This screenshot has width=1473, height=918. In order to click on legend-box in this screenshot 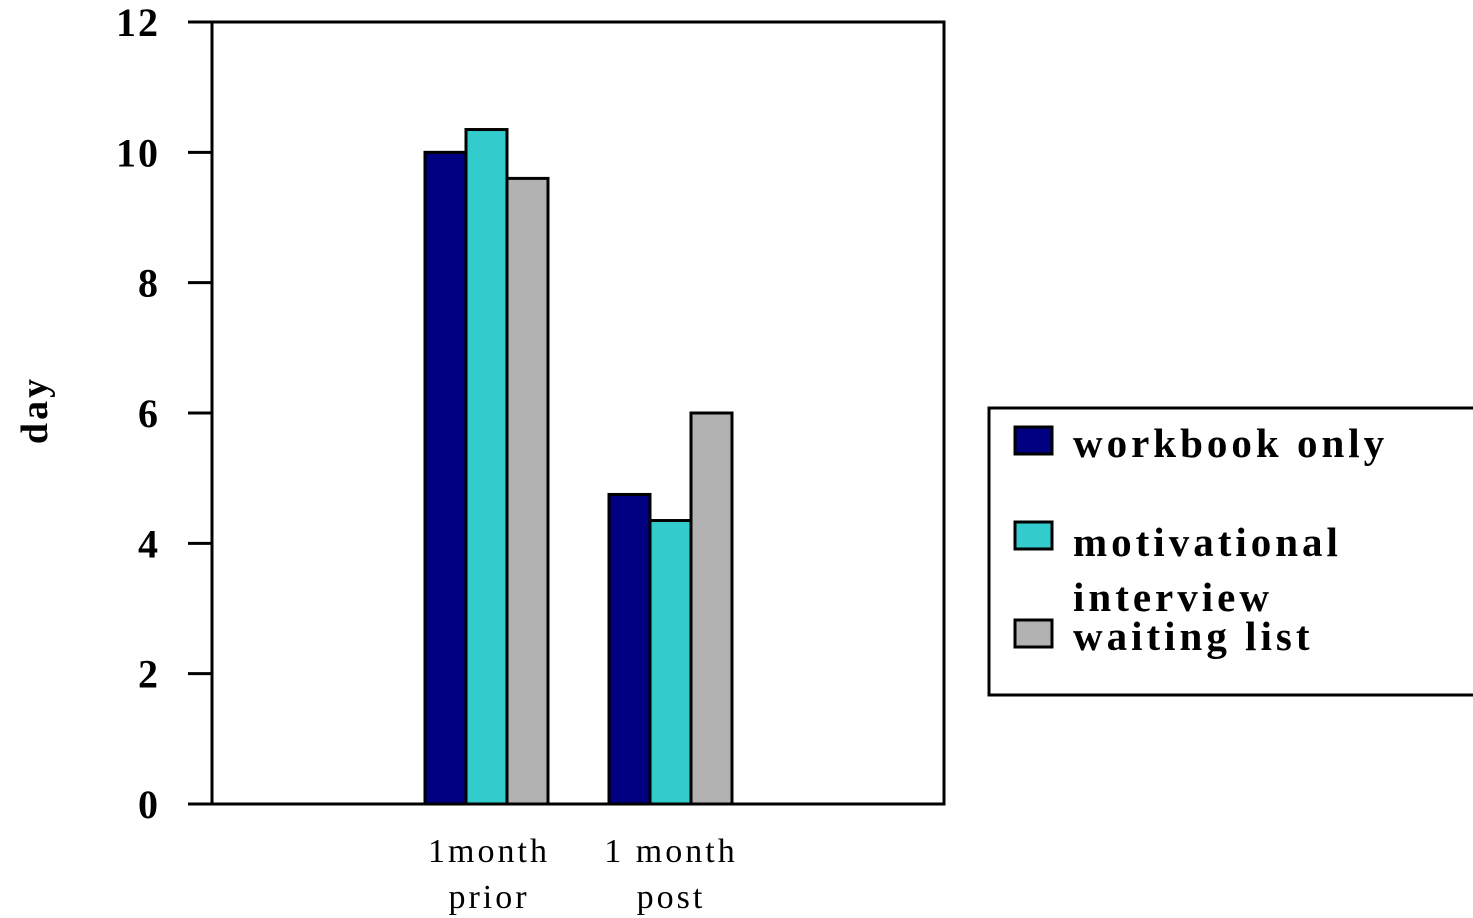, I will do `click(1230, 551)`.